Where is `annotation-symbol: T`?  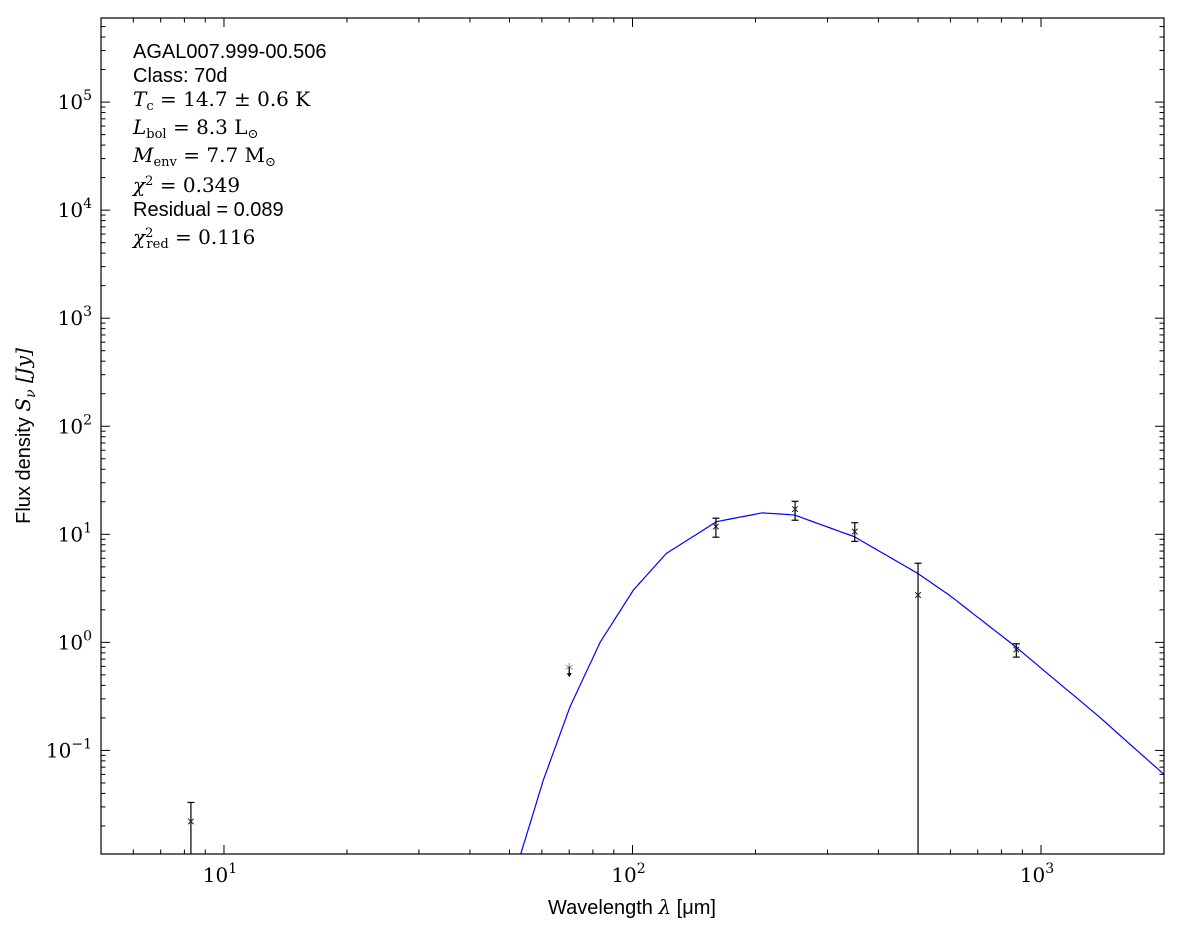
annotation-symbol: T is located at coordinates (140, 99).